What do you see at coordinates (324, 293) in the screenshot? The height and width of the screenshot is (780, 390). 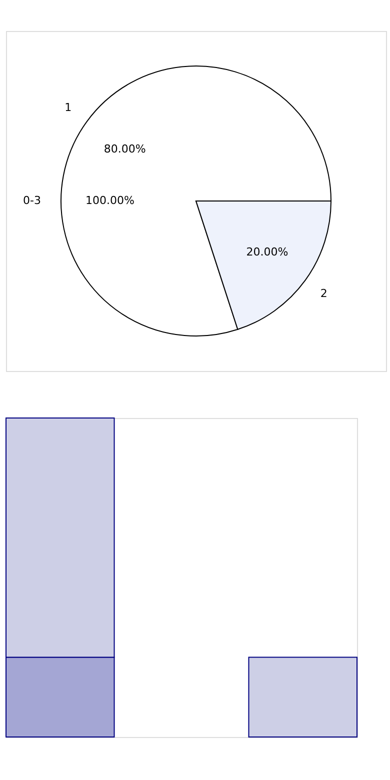 I see `slice-label: 2` at bounding box center [324, 293].